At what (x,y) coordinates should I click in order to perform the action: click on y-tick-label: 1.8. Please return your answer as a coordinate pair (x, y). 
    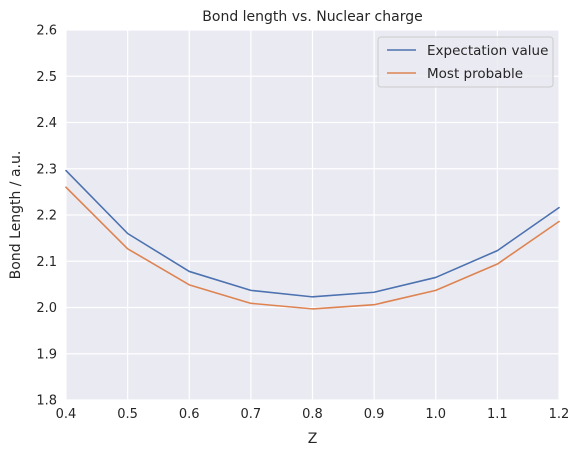
    Looking at the image, I should click on (46, 401).